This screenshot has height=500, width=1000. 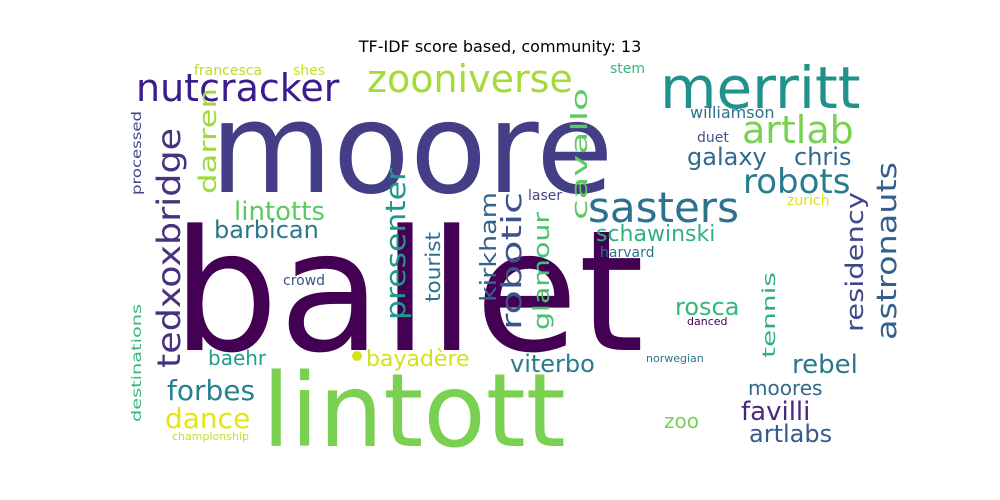 What do you see at coordinates (489, 247) in the screenshot?
I see `word-kirkham: kirkham` at bounding box center [489, 247].